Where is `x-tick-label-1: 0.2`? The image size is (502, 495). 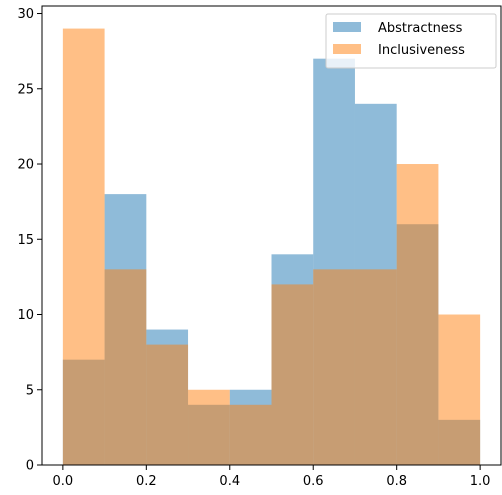
x-tick-label-1: 0.2 is located at coordinates (146, 481).